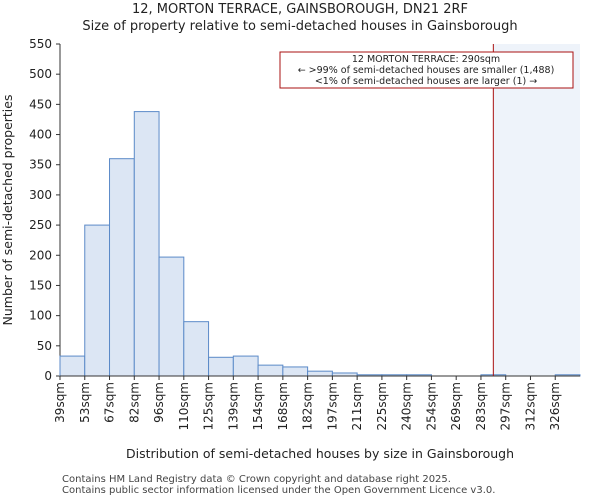  What do you see at coordinates (40, 255) in the screenshot?
I see `y-tick-label: 200` at bounding box center [40, 255].